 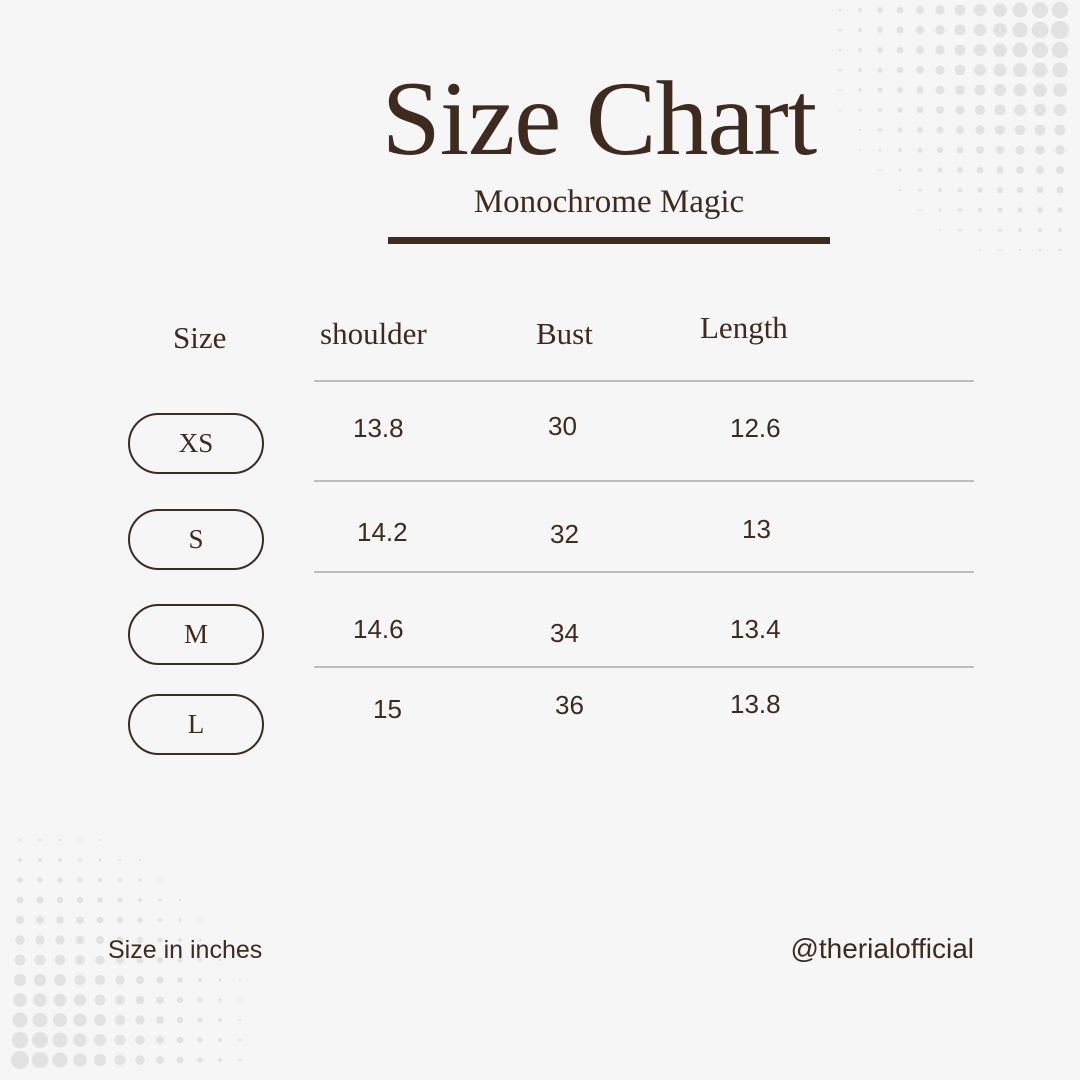 I want to click on cell-length: 13, so click(x=756, y=529).